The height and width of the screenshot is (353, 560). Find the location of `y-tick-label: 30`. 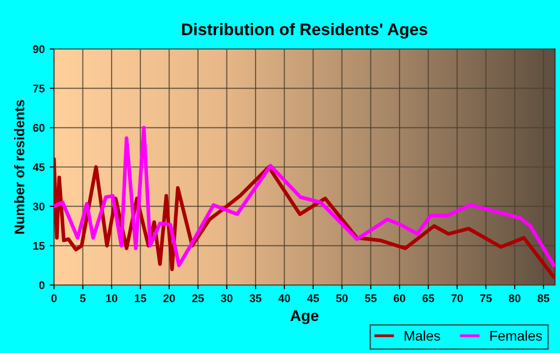

y-tick-label: 30 is located at coordinates (38, 206).